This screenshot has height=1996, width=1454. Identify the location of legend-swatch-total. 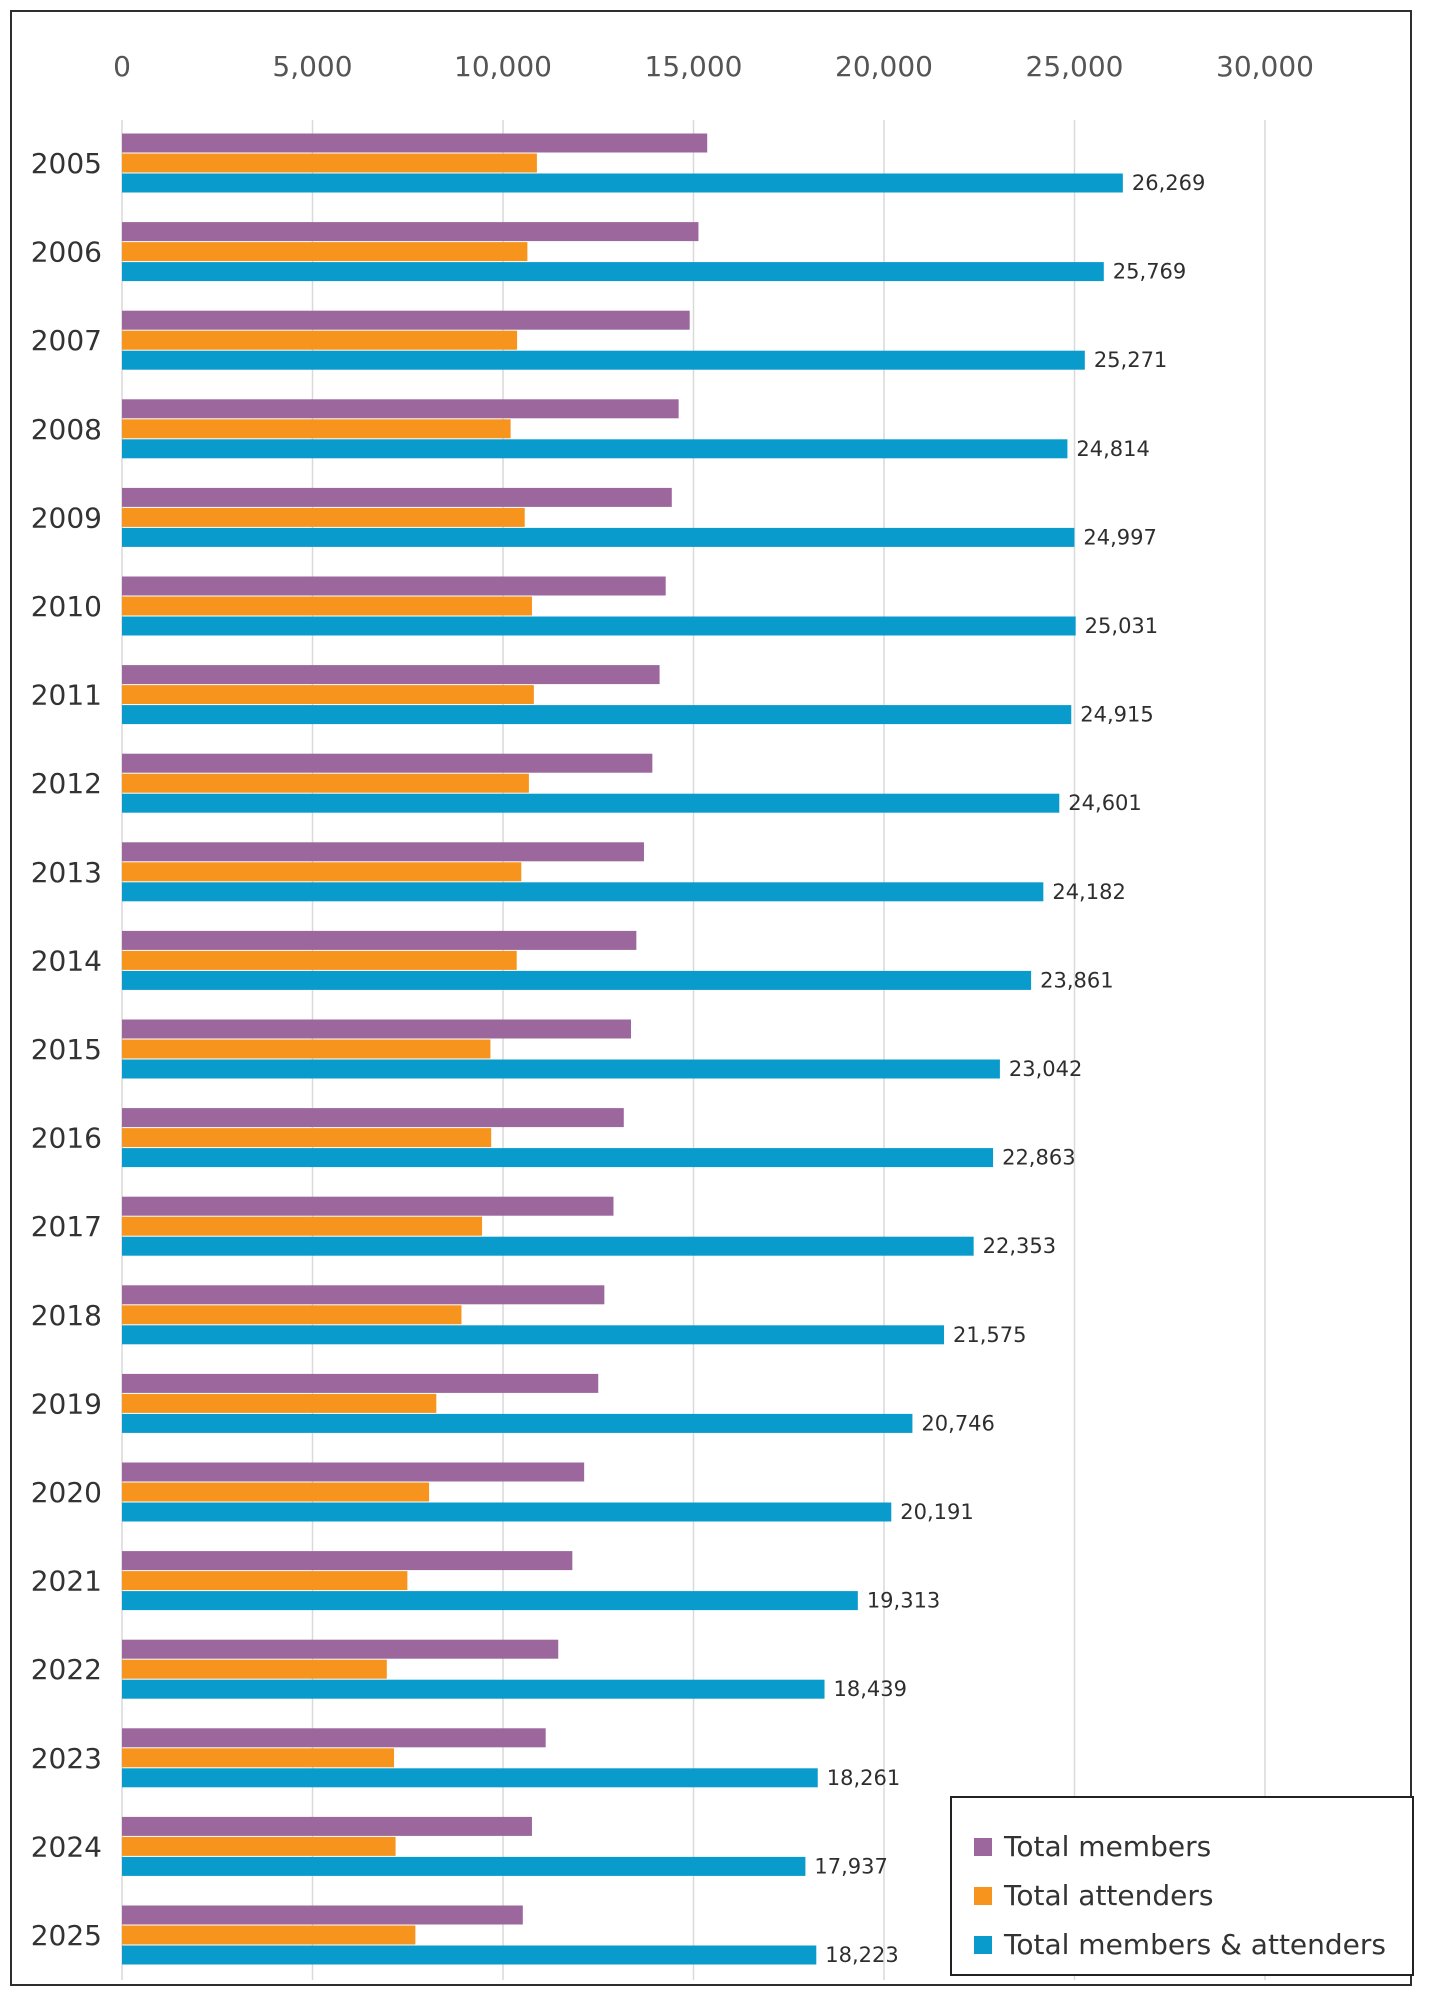
(983, 1944).